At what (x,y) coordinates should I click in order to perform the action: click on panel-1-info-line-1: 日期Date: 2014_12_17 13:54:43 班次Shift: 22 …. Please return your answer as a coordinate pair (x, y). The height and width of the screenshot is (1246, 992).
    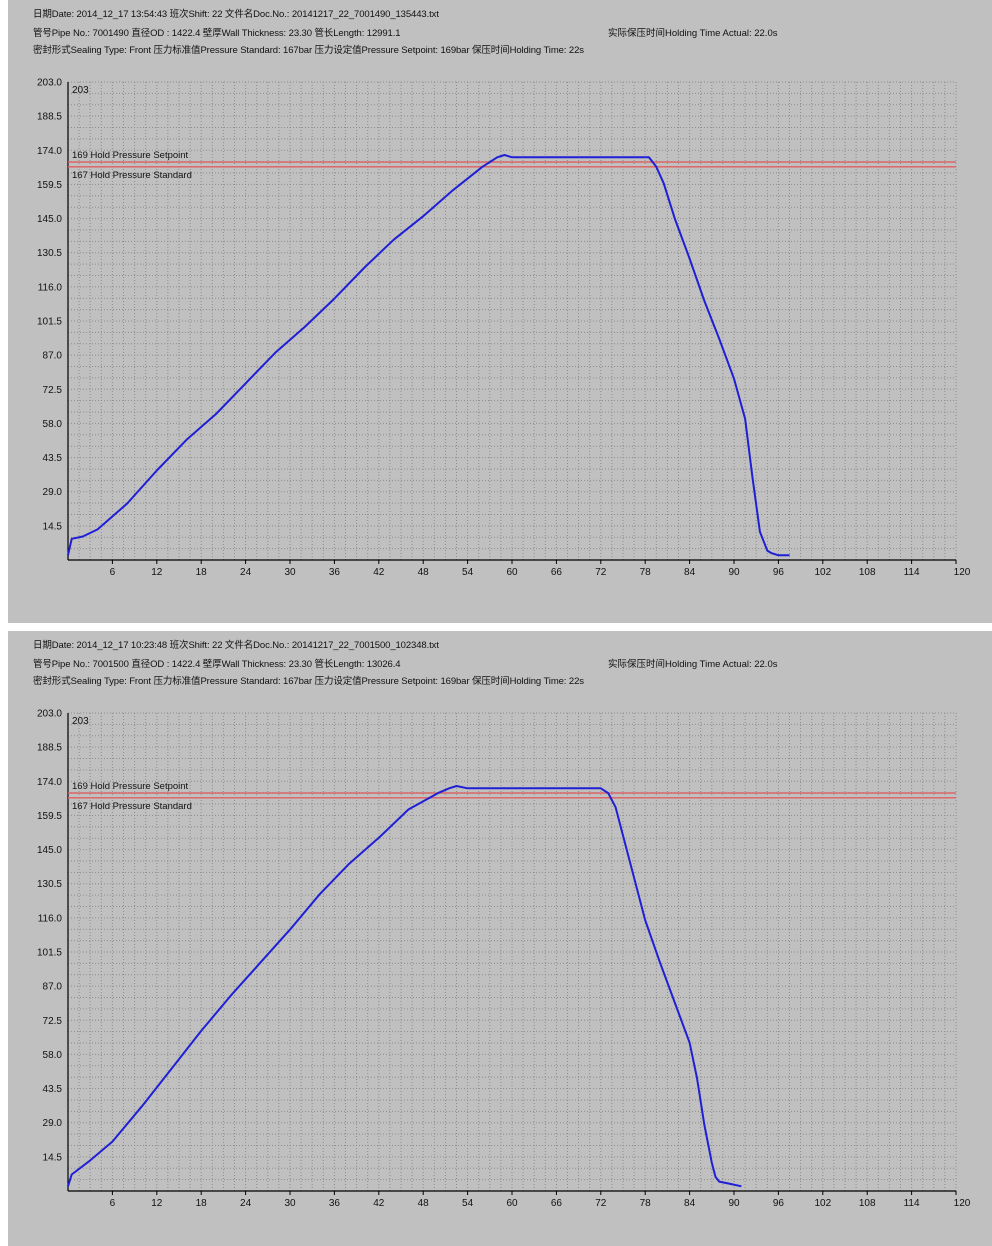
    Looking at the image, I should click on (236, 14).